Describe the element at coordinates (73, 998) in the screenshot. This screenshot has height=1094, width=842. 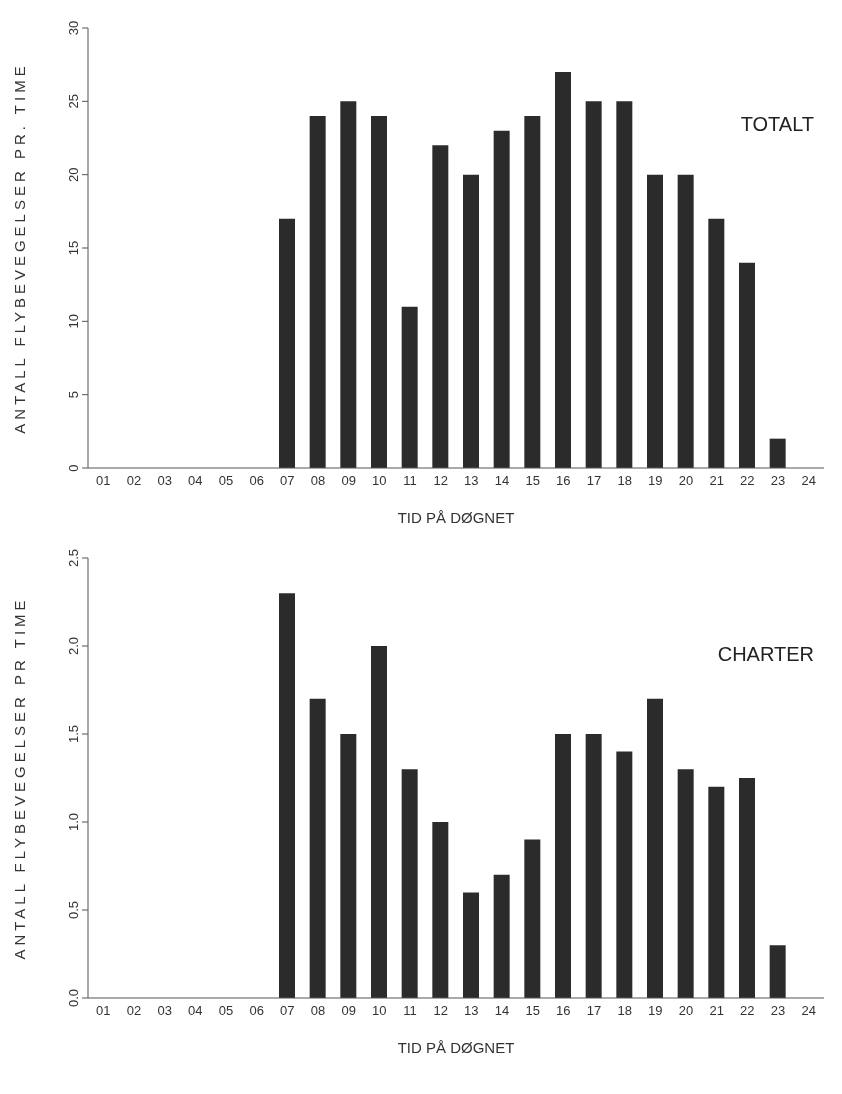
I see `y-tick-label: 0.0` at that location.